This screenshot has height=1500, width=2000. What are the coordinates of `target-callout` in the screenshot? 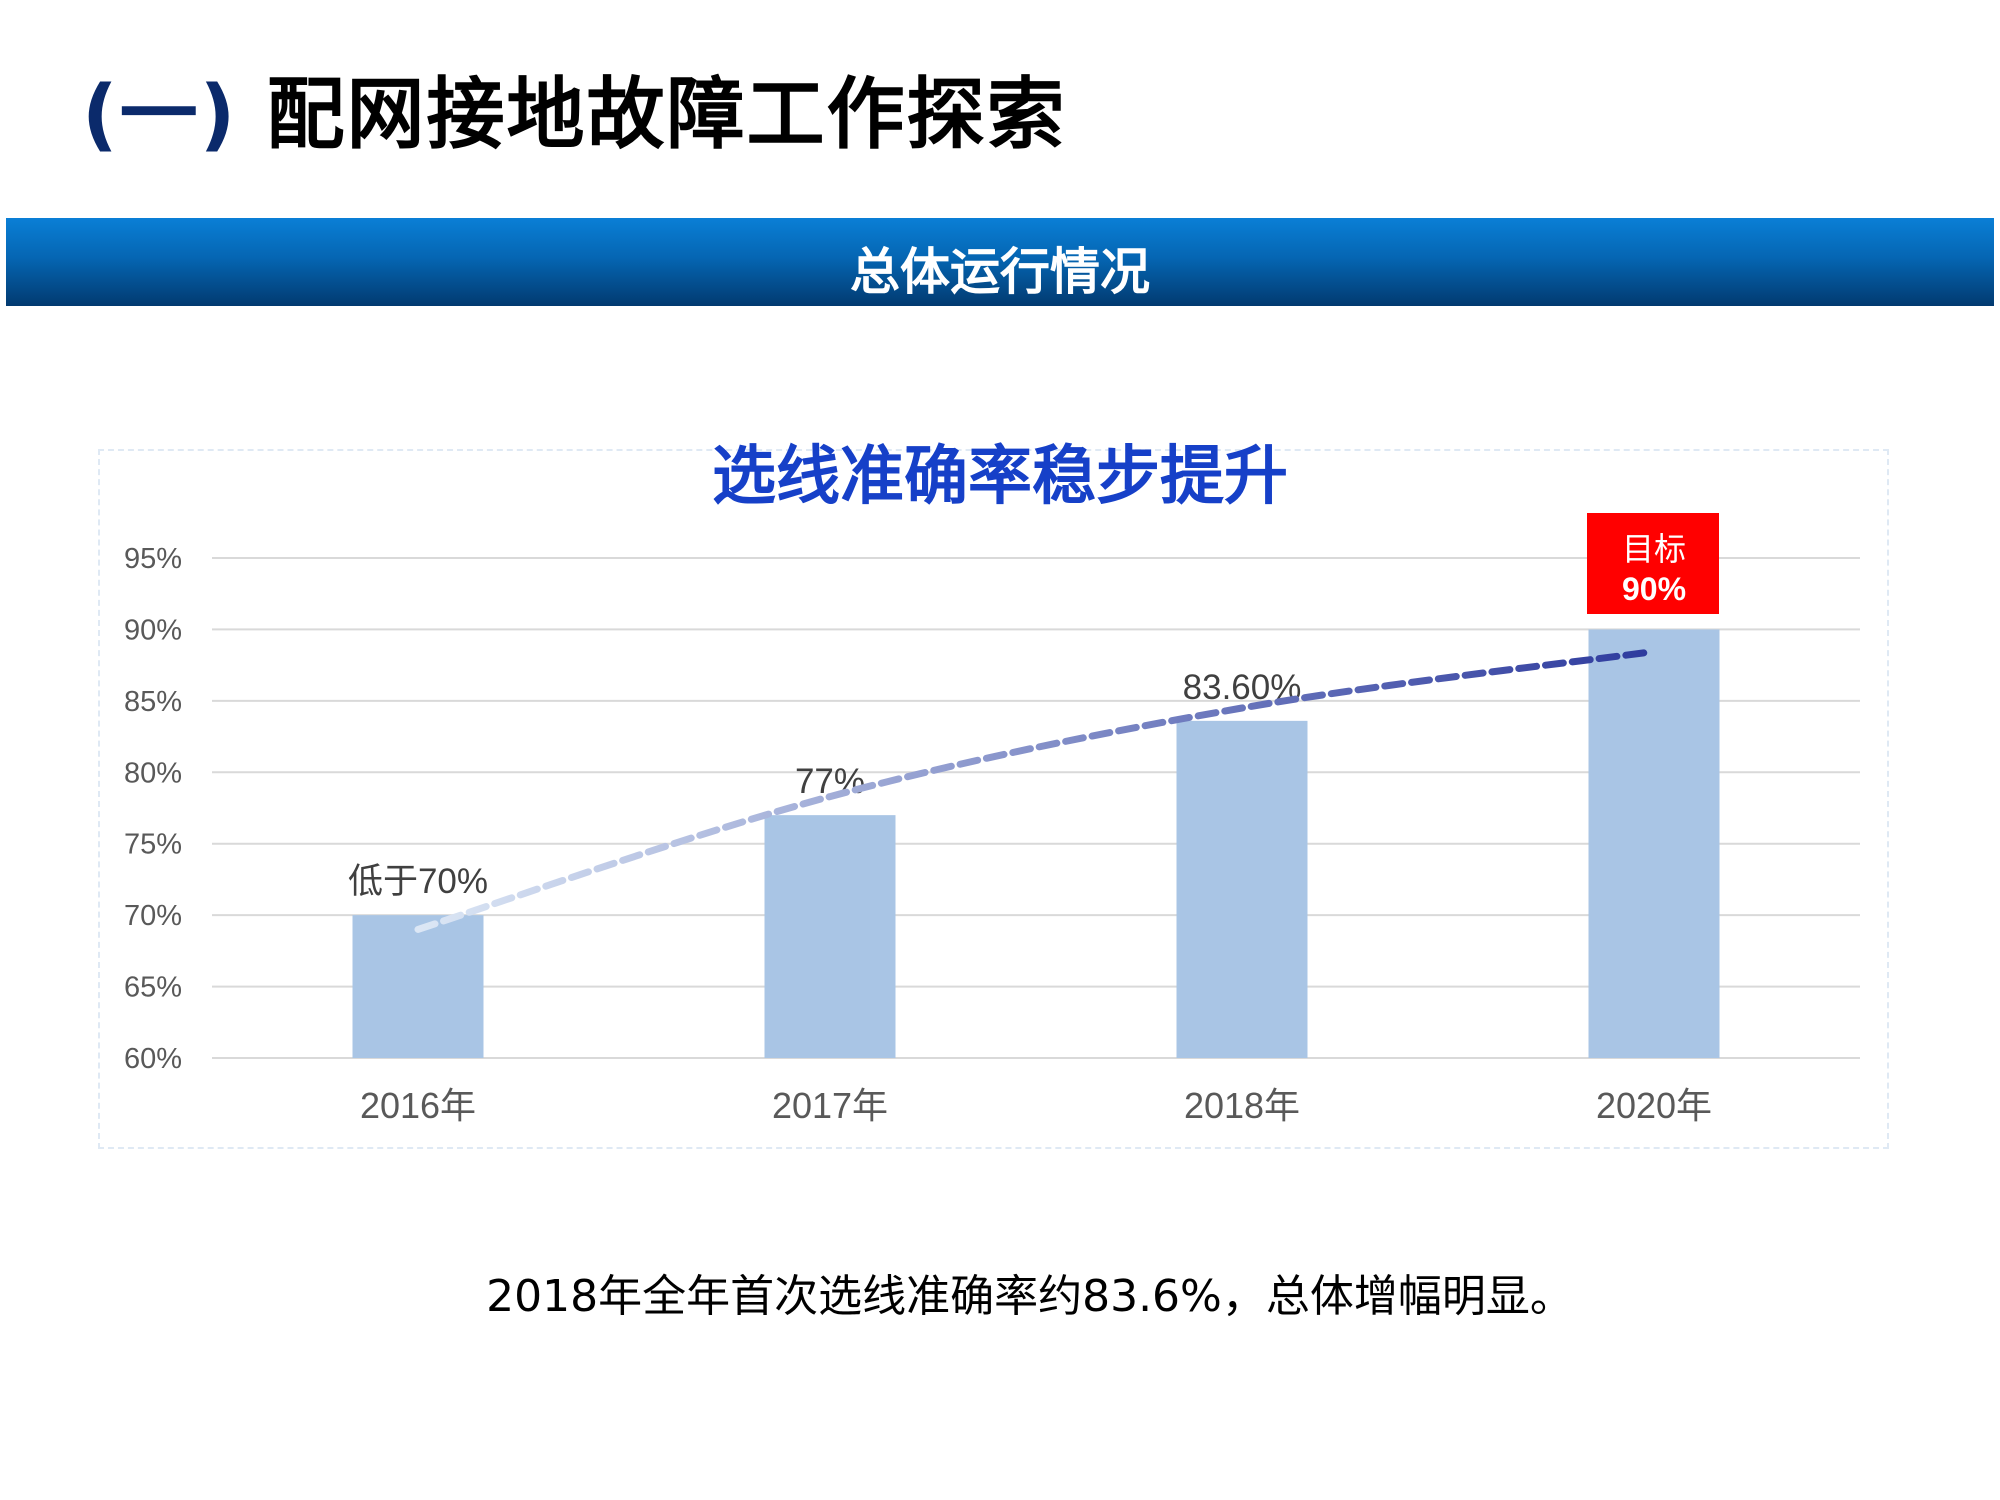 It's located at (1653, 563).